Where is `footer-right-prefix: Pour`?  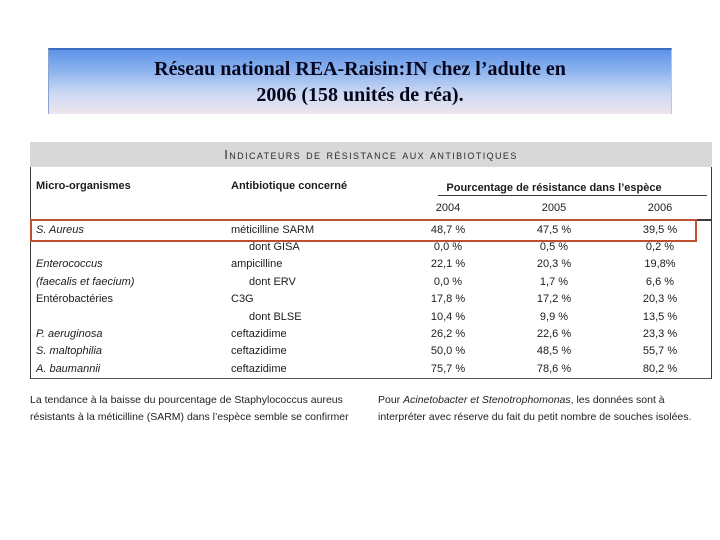 footer-right-prefix: Pour is located at coordinates (391, 400).